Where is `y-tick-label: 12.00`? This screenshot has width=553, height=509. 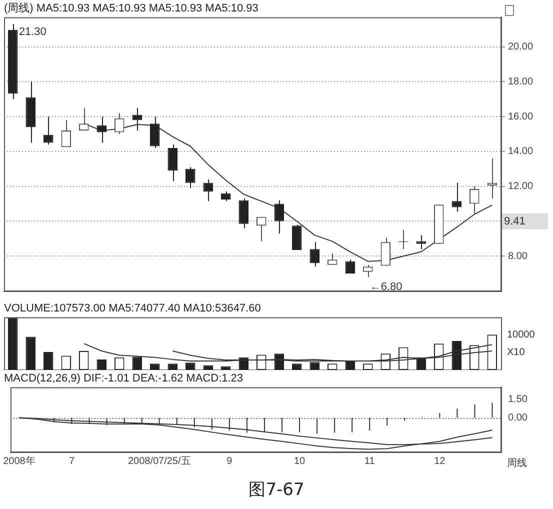
y-tick-label: 12.00 is located at coordinates (521, 186).